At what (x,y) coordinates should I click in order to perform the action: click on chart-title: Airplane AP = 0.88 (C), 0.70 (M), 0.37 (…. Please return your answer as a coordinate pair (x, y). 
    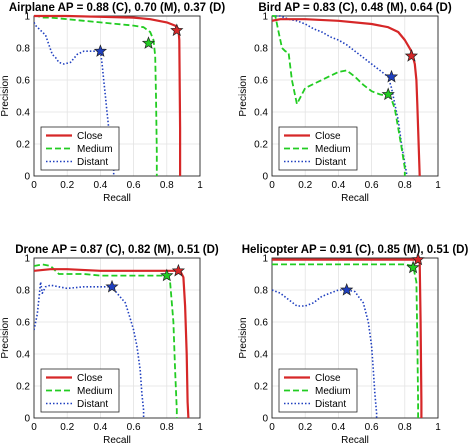
    Looking at the image, I should click on (117, 8).